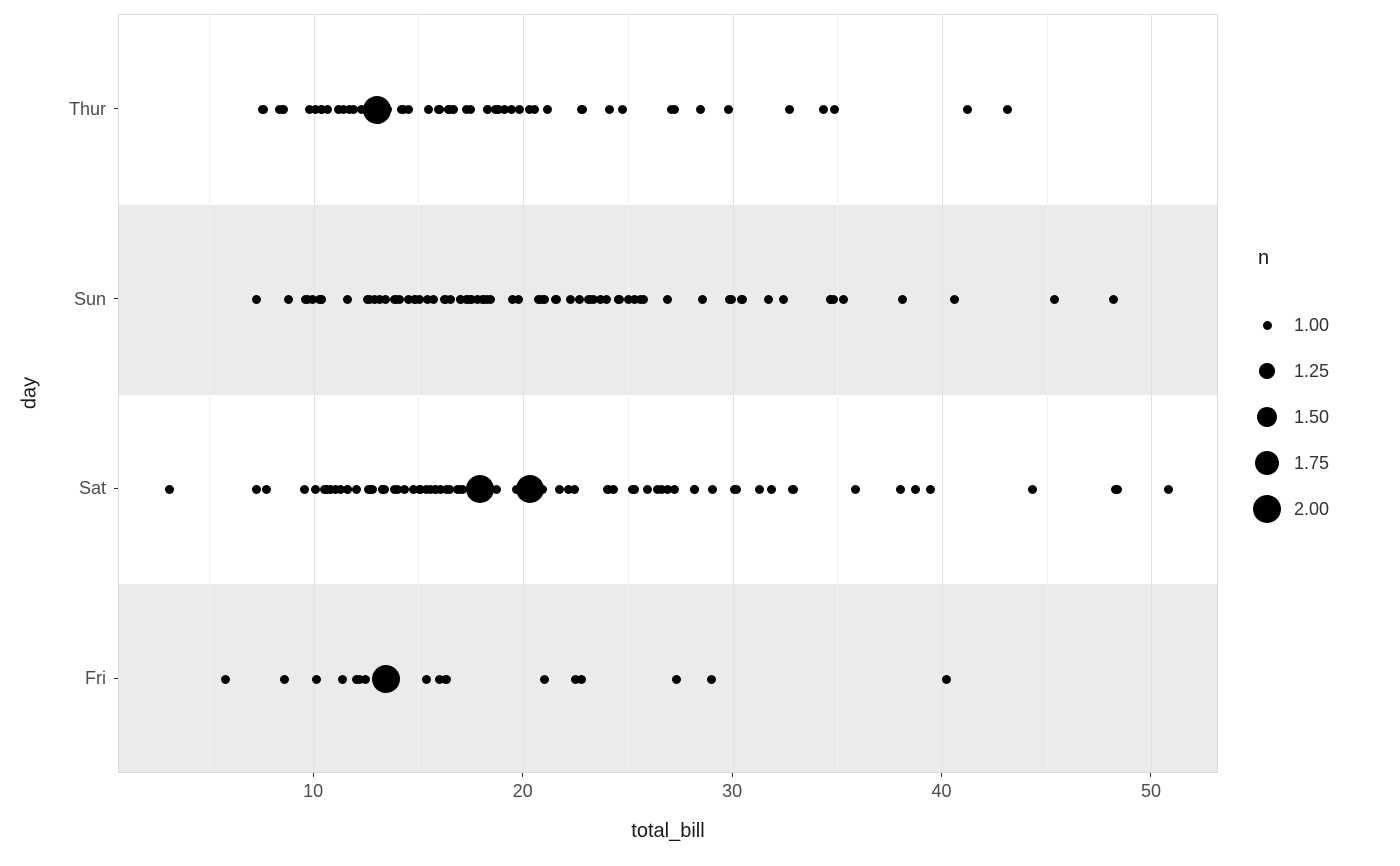 This screenshot has height=866, width=1400. What do you see at coordinates (225, 679) in the screenshot?
I see `point-fri-5.75` at bounding box center [225, 679].